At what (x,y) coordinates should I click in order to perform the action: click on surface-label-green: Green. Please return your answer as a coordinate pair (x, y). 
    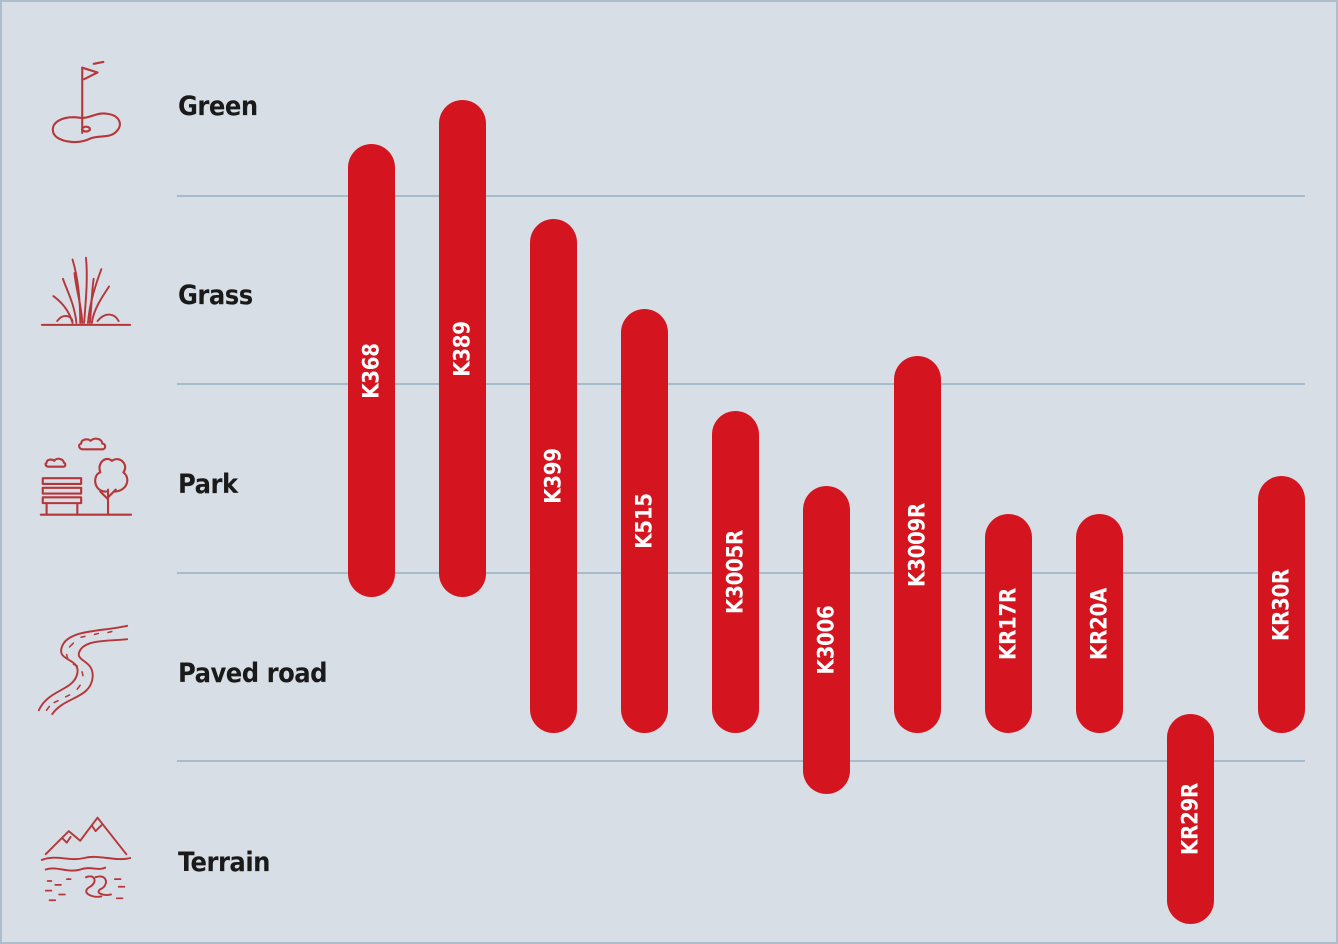
    Looking at the image, I should click on (218, 106).